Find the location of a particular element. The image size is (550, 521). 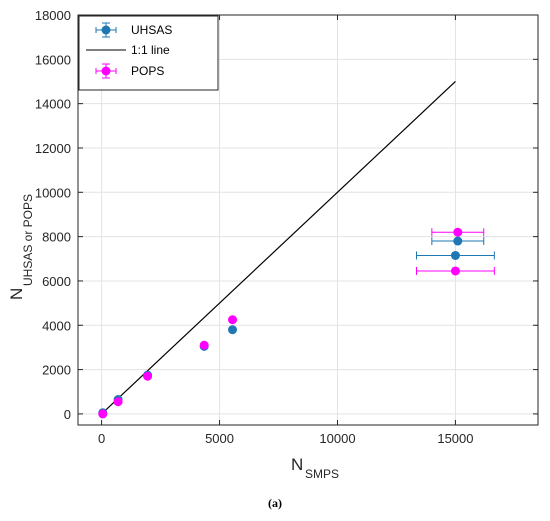

reference-line-legend-label: 1:1 line is located at coordinates (150, 50).